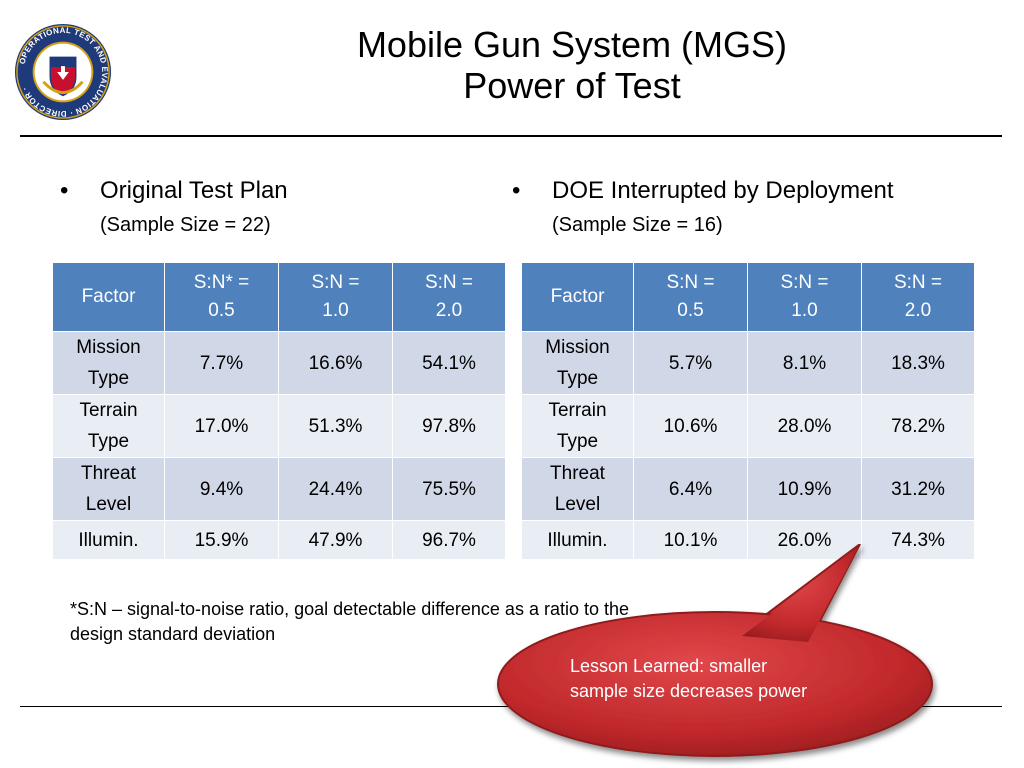 This screenshot has height=768, width=1024. Describe the element at coordinates (108, 540) in the screenshot. I see `factor-cell: Illumin.` at that location.